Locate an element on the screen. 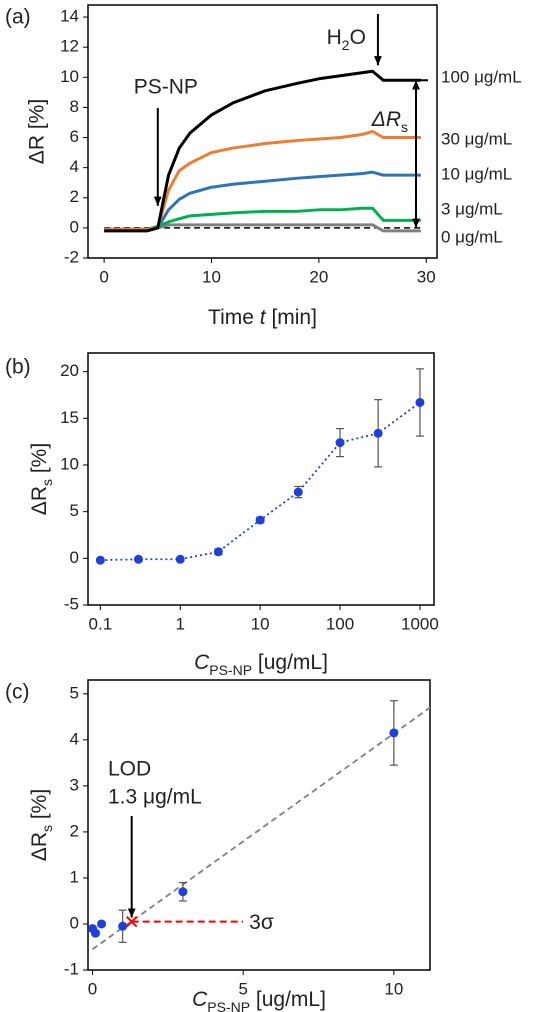  lod-label: LOD is located at coordinates (129, 769).